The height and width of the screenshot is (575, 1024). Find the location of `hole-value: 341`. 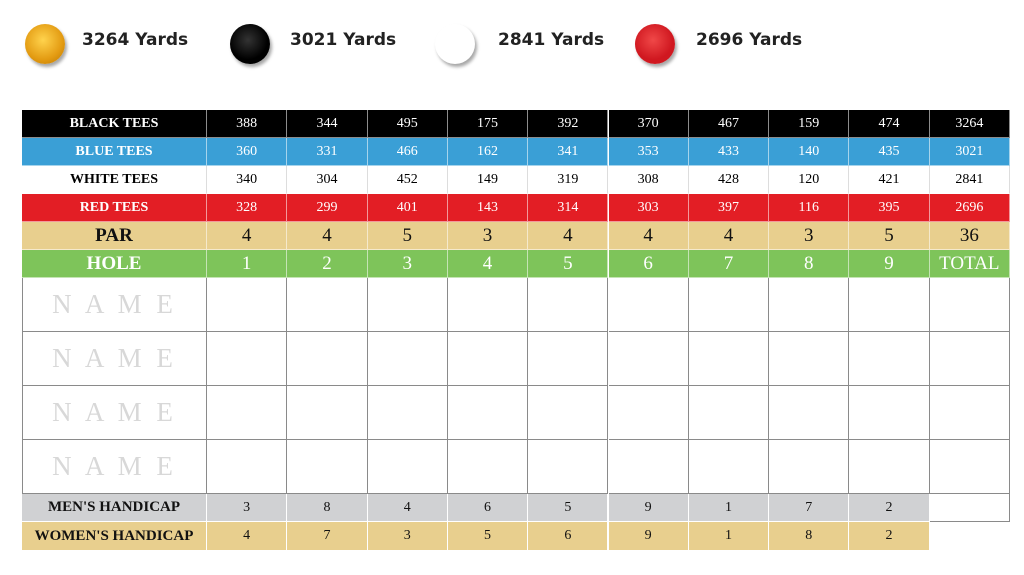

hole-value: 341 is located at coordinates (568, 152).